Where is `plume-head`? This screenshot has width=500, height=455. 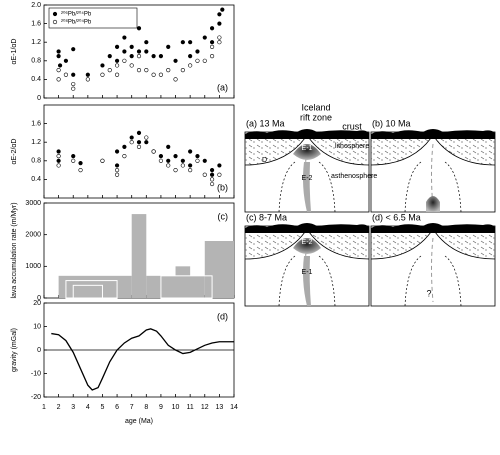
plume-head is located at coordinates (307, 152).